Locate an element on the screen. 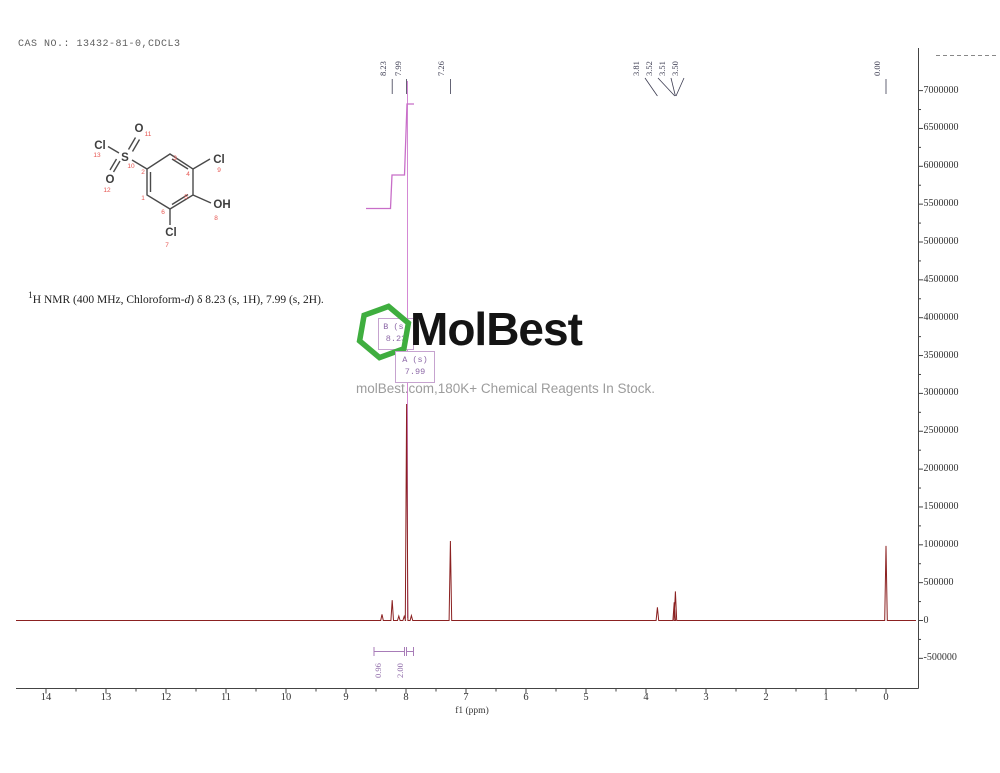 This screenshot has width=1000, height=773. y-tick-label: 500000 is located at coordinates (938, 582).